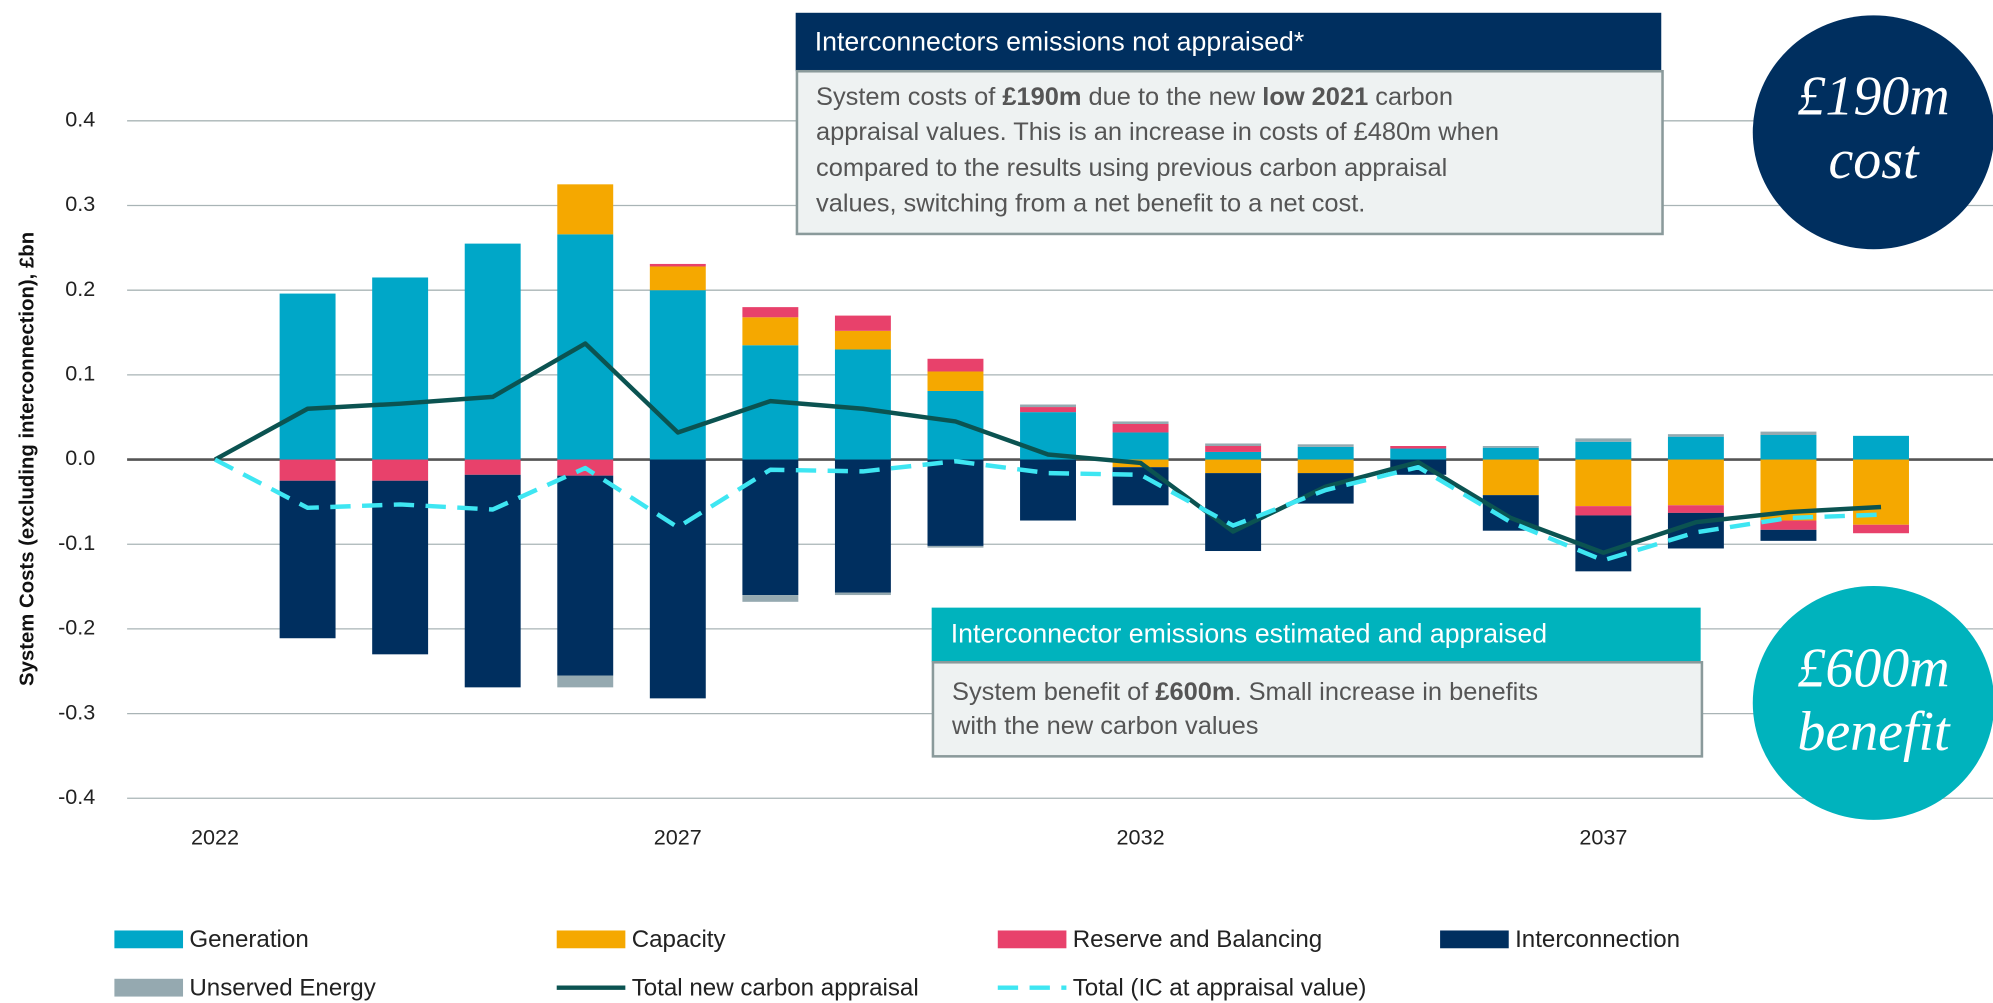 The height and width of the screenshot is (1003, 1993). Describe the element at coordinates (1597, 939) in the screenshot. I see `legend-label: Interconnection` at that location.